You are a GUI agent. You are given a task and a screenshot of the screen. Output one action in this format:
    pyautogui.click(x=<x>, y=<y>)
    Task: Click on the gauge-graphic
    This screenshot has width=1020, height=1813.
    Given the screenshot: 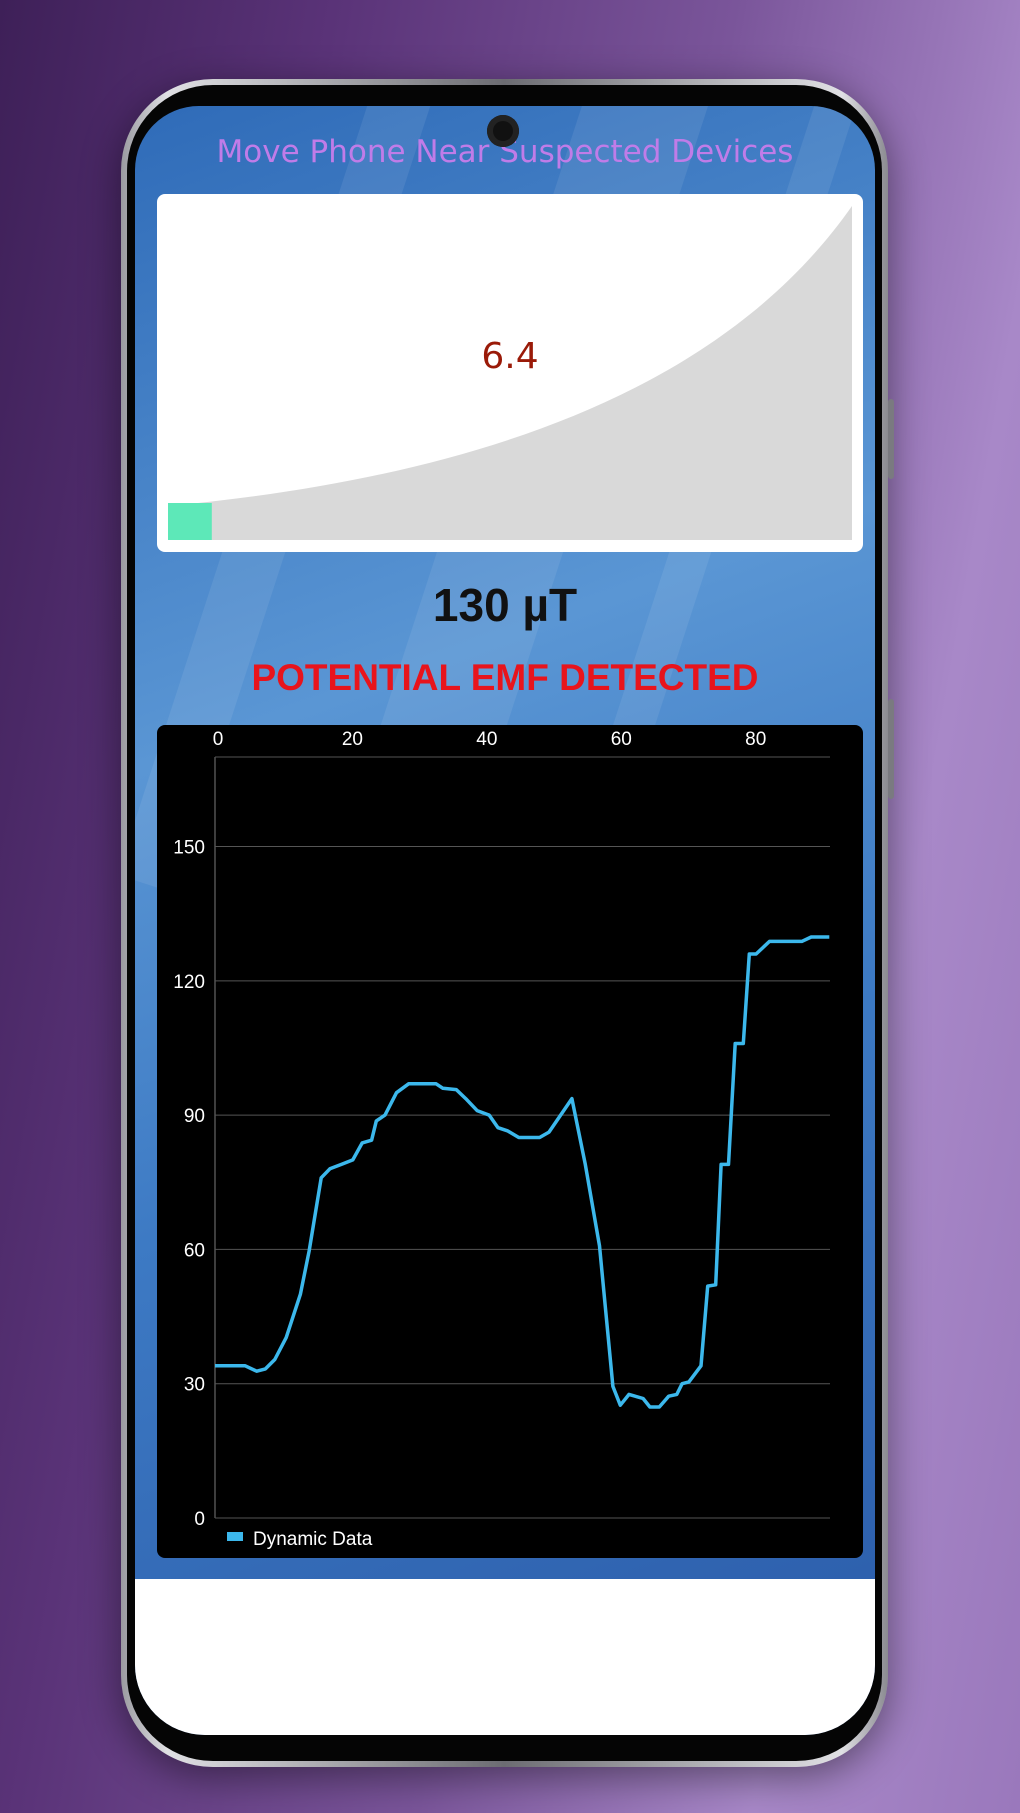 What is the action you would take?
    pyautogui.click(x=510, y=373)
    